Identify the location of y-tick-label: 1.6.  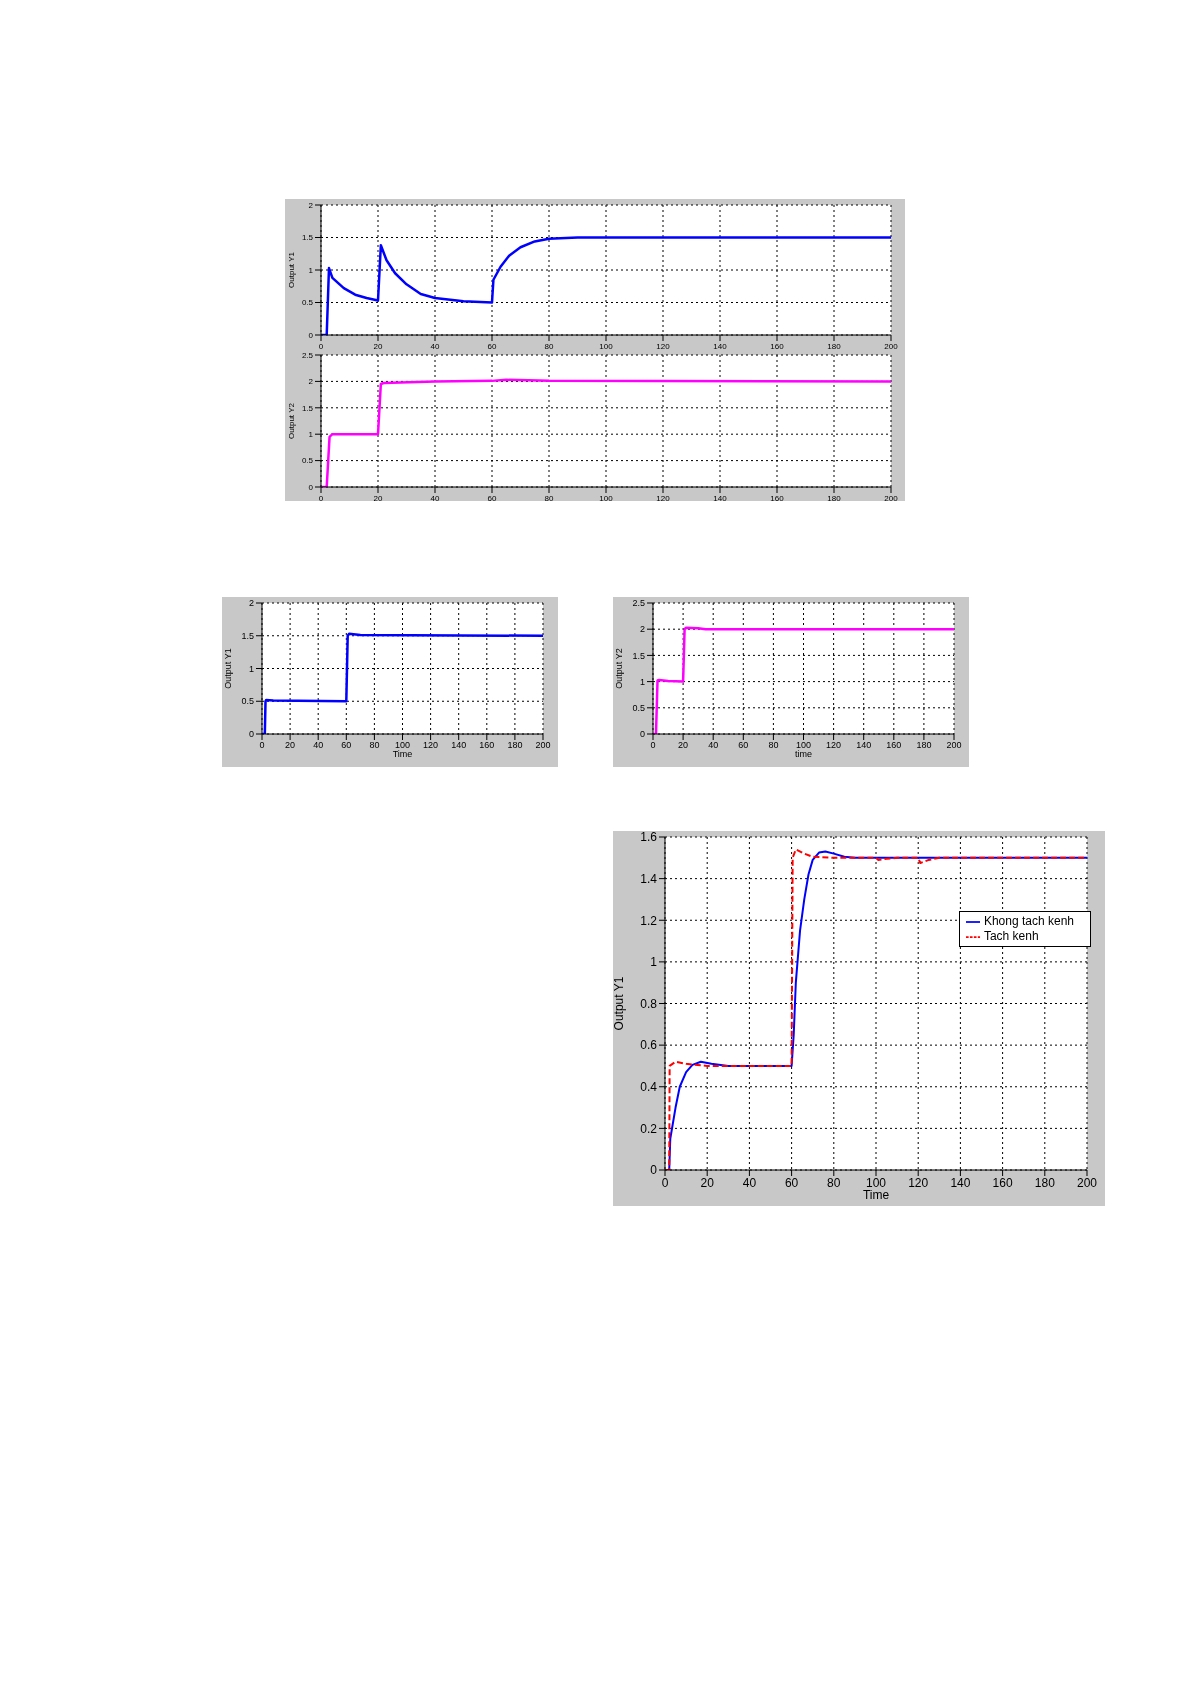
(649, 837).